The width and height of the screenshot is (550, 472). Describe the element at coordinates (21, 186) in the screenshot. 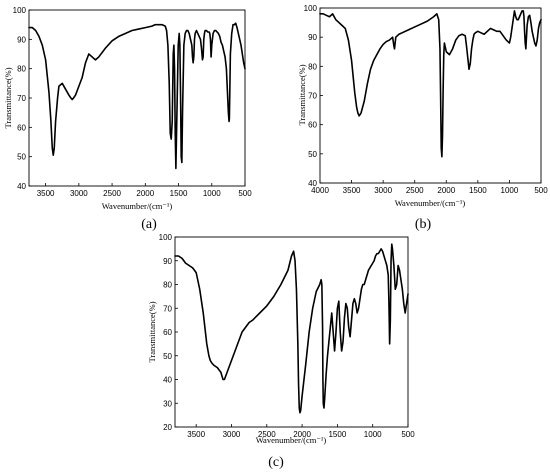

I see `panel-a-y-tick-label: 40` at that location.